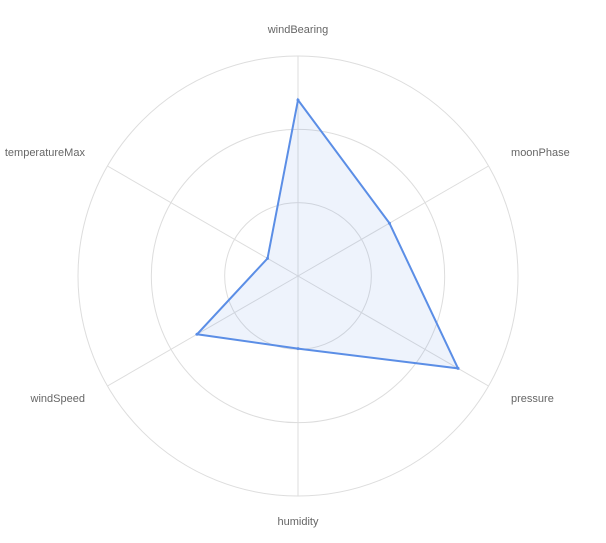  I want to click on axis-label-pressure: pressure, so click(532, 399).